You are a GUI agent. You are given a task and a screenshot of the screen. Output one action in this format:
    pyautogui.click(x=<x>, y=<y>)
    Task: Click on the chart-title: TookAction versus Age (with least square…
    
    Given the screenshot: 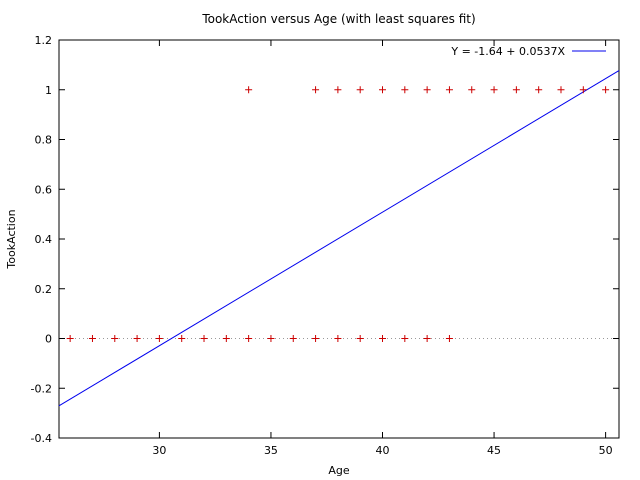 What is the action you would take?
    pyautogui.click(x=338, y=19)
    